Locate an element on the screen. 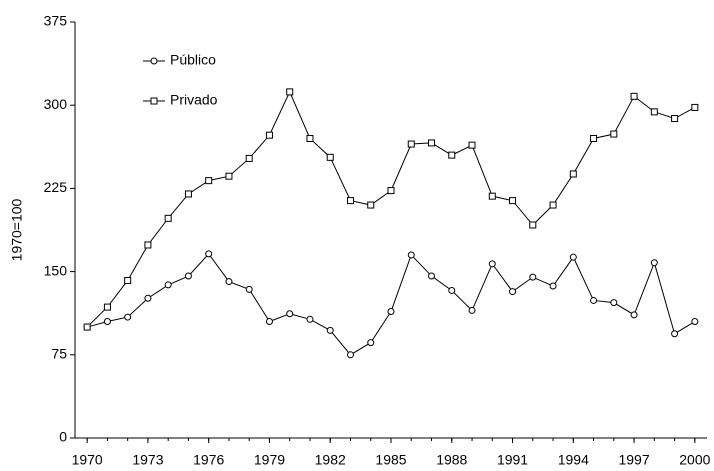 This screenshot has height=471, width=714. y-tick-label: 300 is located at coordinates (56, 104).